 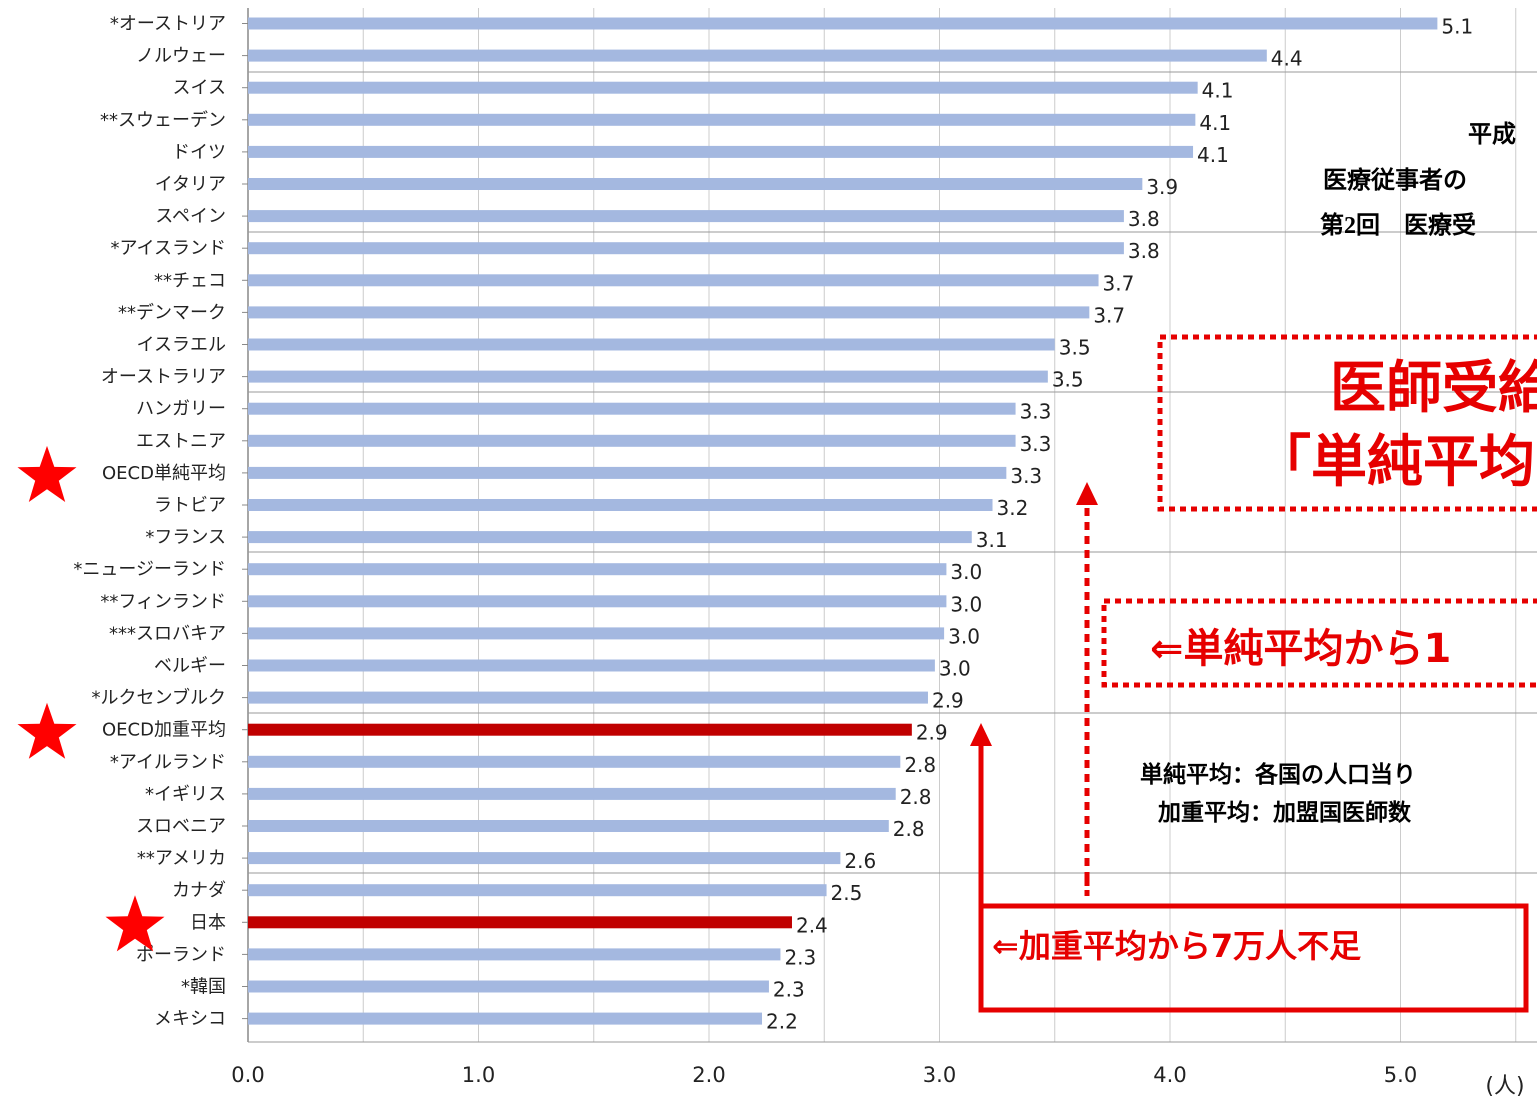 What do you see at coordinates (181, 345) in the screenshot?
I see `category-label: イスラエル` at bounding box center [181, 345].